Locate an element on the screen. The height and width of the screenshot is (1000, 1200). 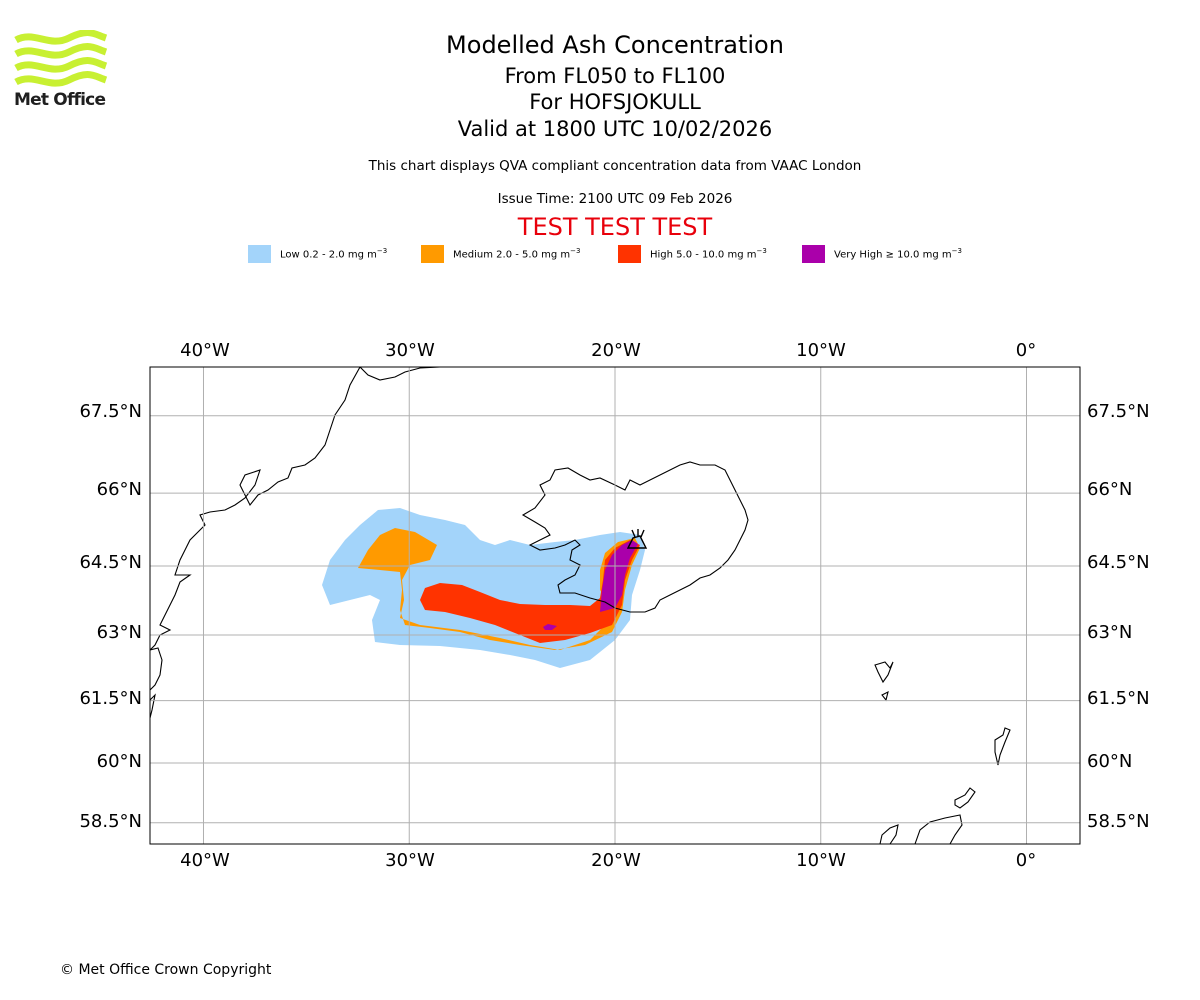
coastline-orkney is located at coordinates (965, 798).